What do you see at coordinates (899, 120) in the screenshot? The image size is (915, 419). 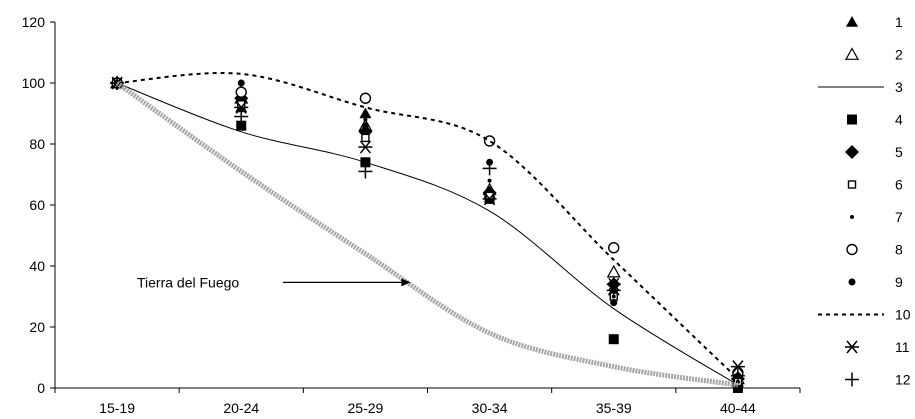 I see `legend-label: 4` at bounding box center [899, 120].